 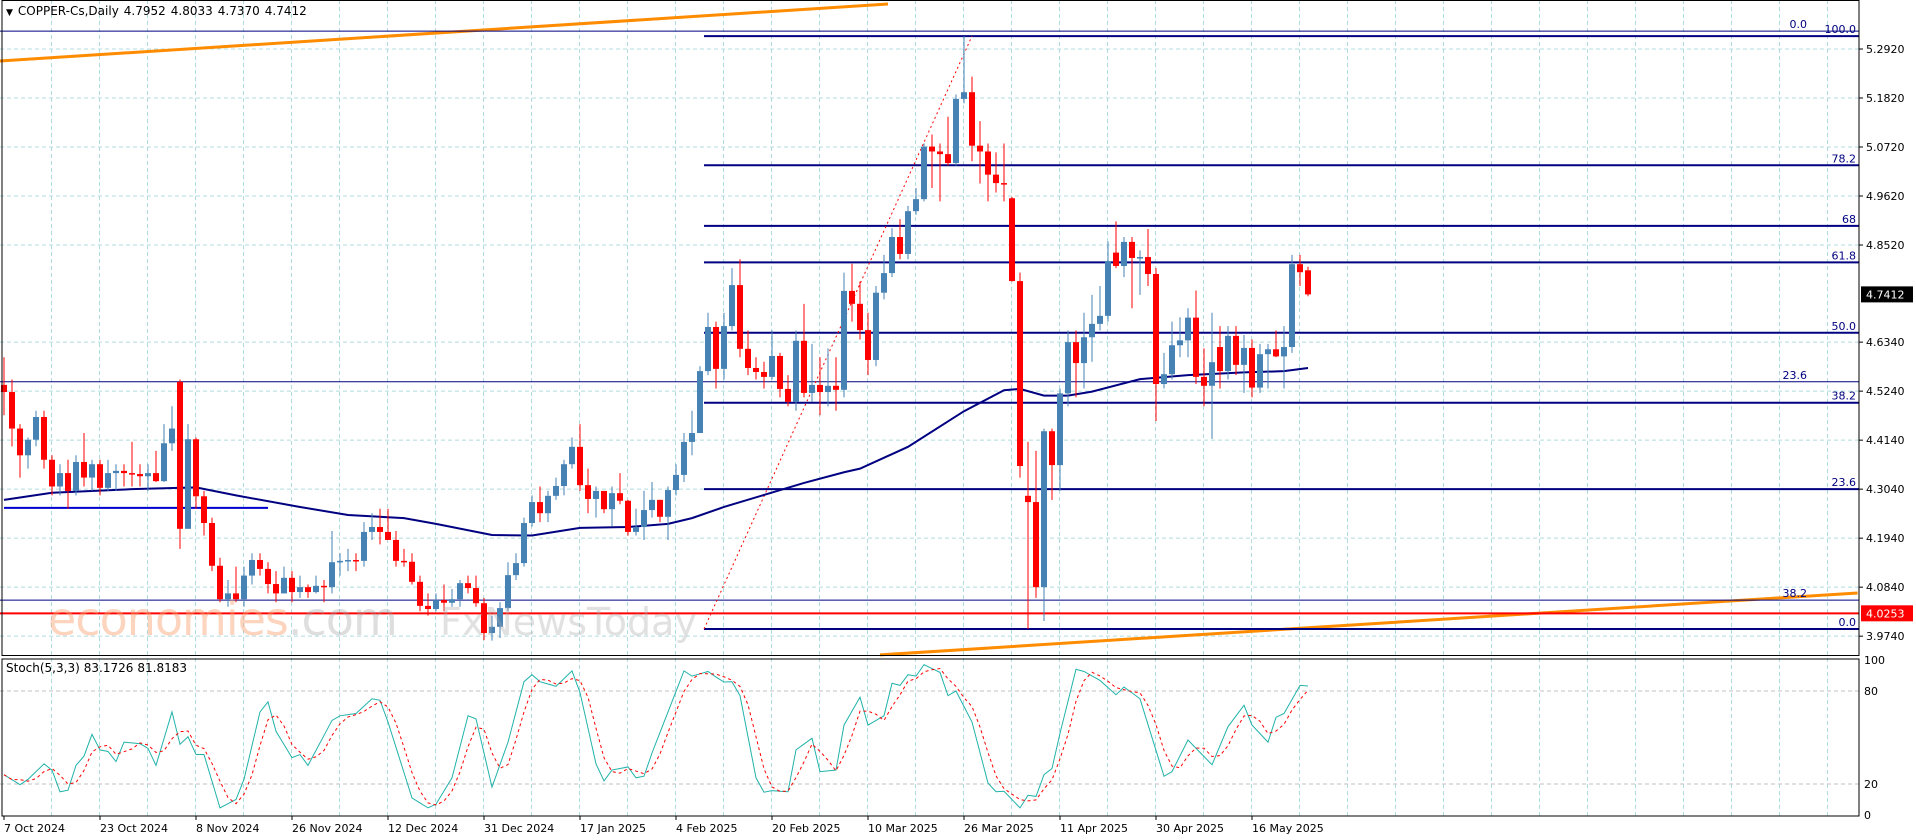 What do you see at coordinates (159, 11) in the screenshot?
I see `chart-header: ▼ COPPER-Cs,Daily 4.7952 4.8033 4.7370 4.7412` at bounding box center [159, 11].